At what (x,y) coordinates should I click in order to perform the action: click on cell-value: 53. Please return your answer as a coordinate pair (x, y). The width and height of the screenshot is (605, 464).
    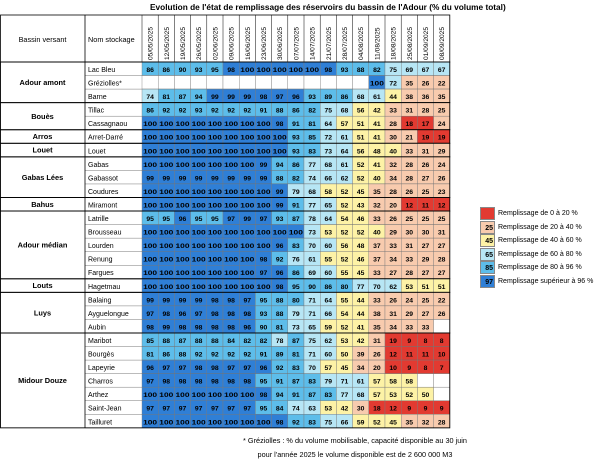
    Looking at the image, I should click on (329, 409).